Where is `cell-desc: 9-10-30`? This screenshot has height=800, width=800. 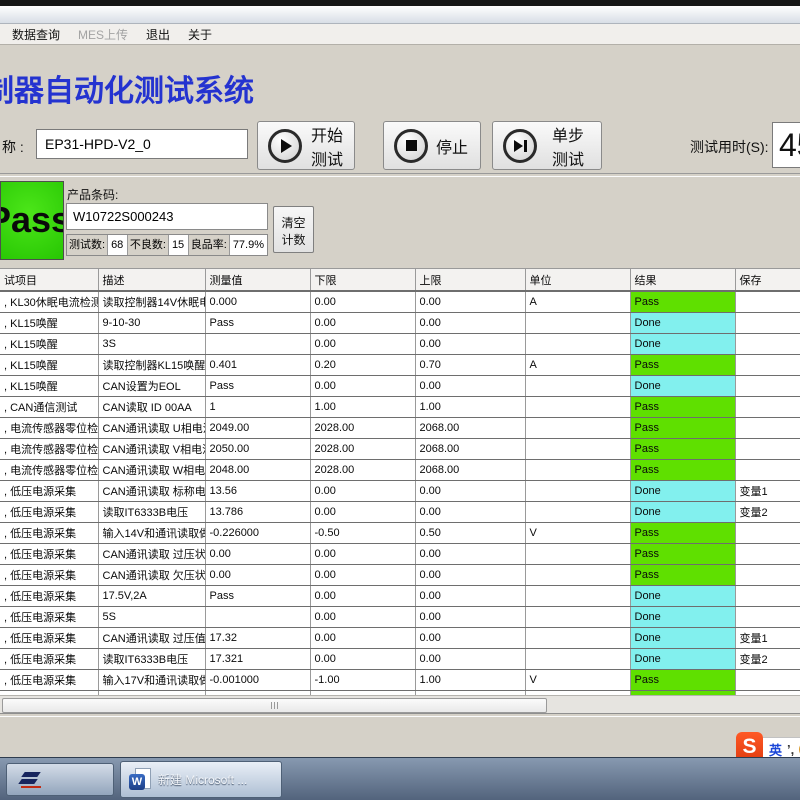
cell-desc: 9-10-30 is located at coordinates (152, 323).